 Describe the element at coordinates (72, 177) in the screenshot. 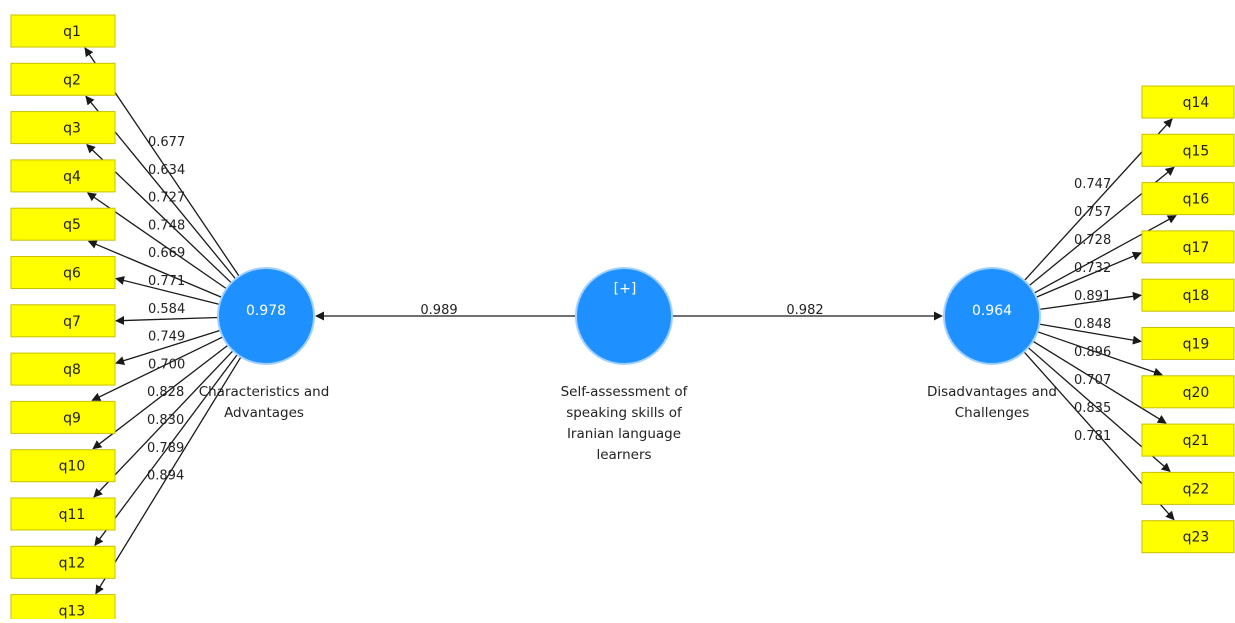

I see `indicator-label: q4` at that location.